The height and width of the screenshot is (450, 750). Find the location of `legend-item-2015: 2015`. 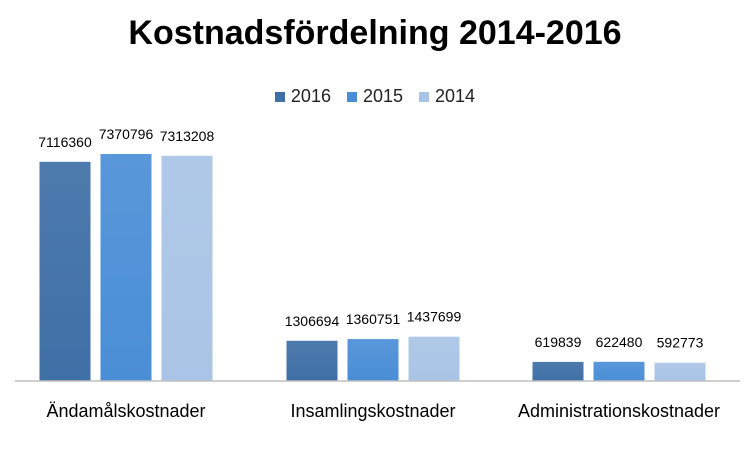

legend-item-2015: 2015 is located at coordinates (375, 96).